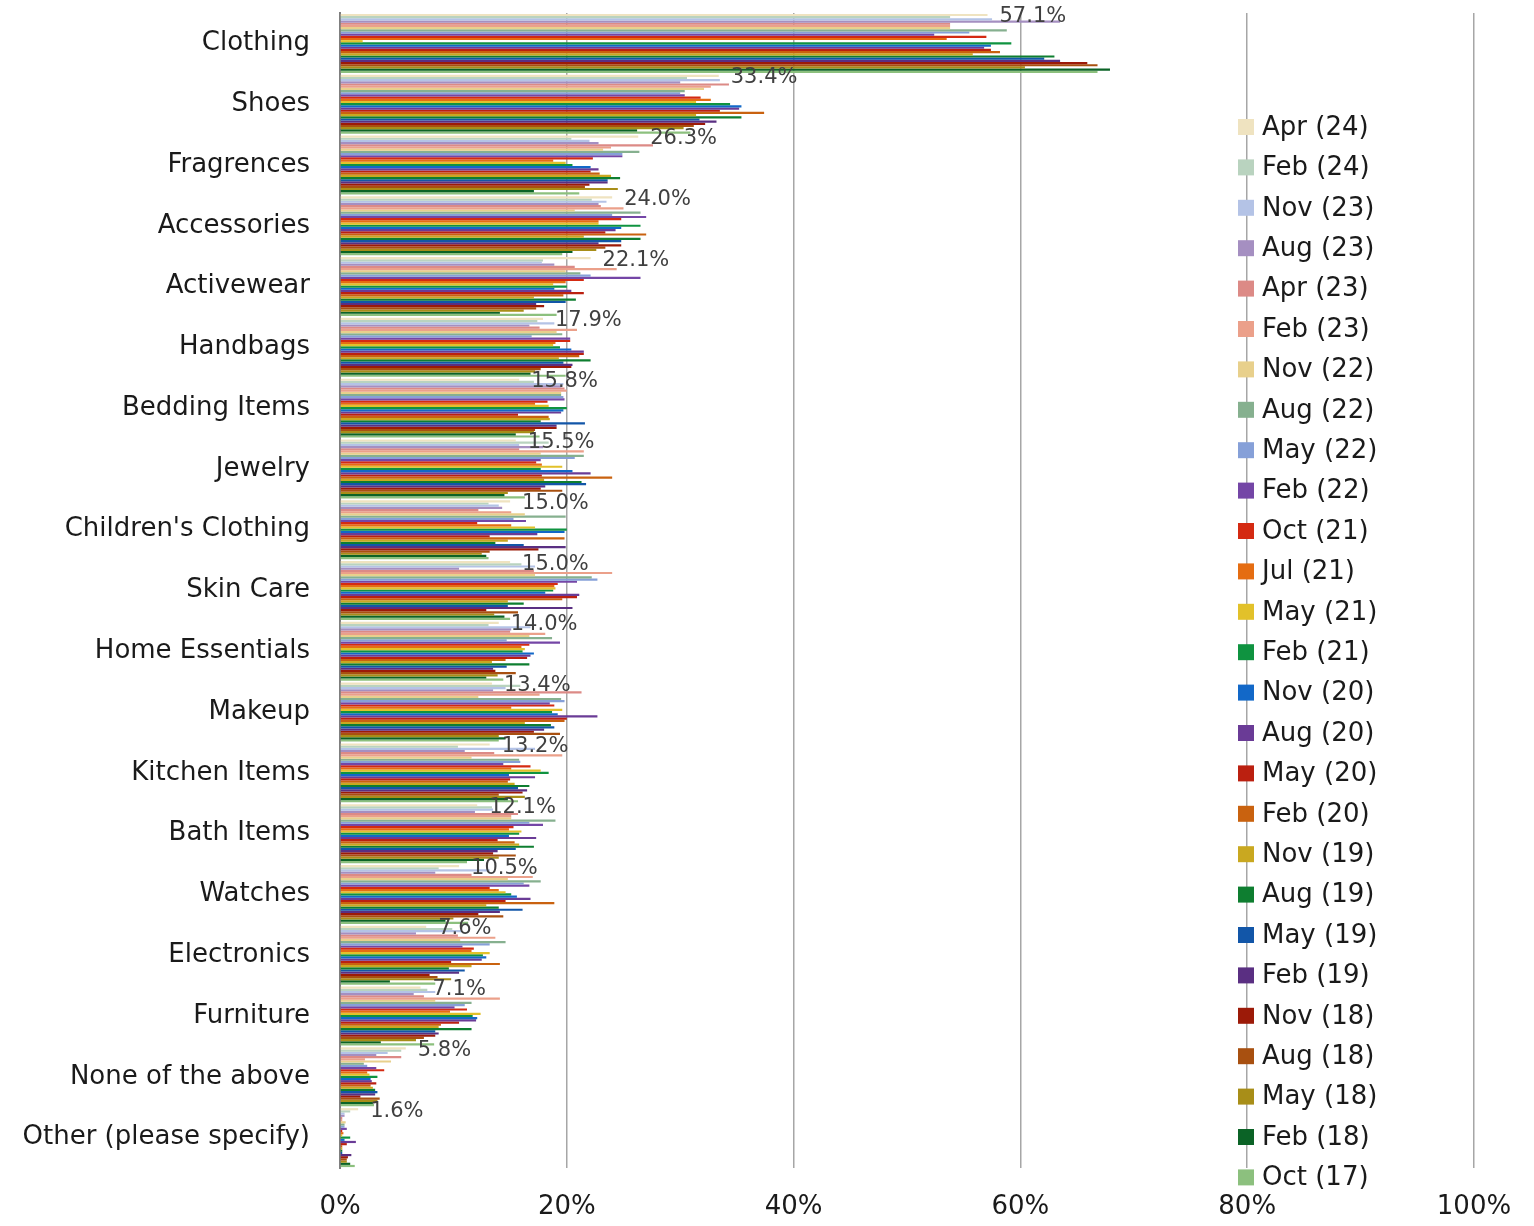 This screenshot has width=1534, height=1226. Describe the element at coordinates (1315, 287) in the screenshot. I see `legend-label: Apr (23)` at that location.